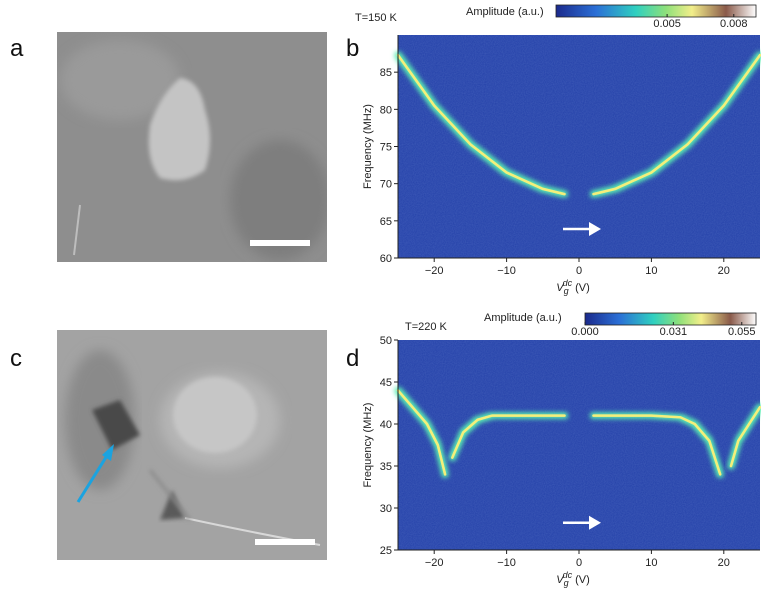 Image resolution: width=761 pixels, height=595 pixels. Describe the element at coordinates (16, 358) in the screenshot. I see `panel-label: c` at that location.